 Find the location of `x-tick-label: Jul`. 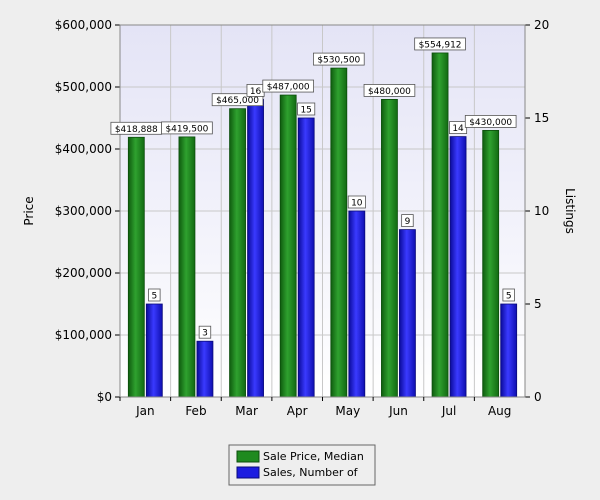

x-tick-label: Jul is located at coordinates (448, 411).